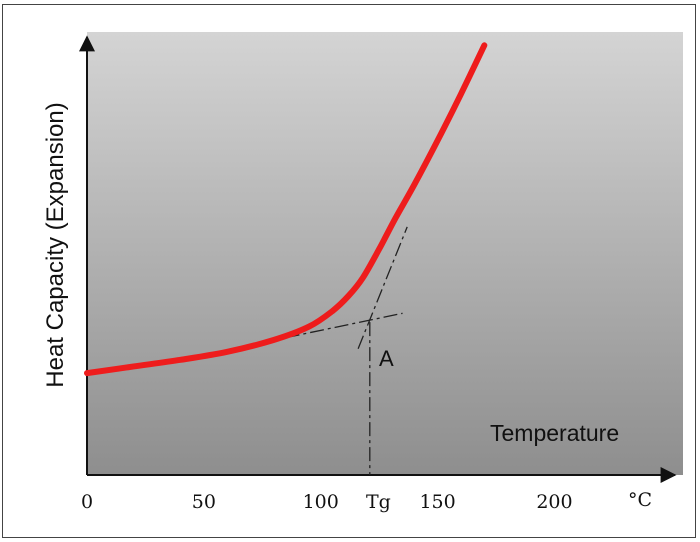  What do you see at coordinates (321, 502) in the screenshot?
I see `x-tick-label: 100` at bounding box center [321, 502].